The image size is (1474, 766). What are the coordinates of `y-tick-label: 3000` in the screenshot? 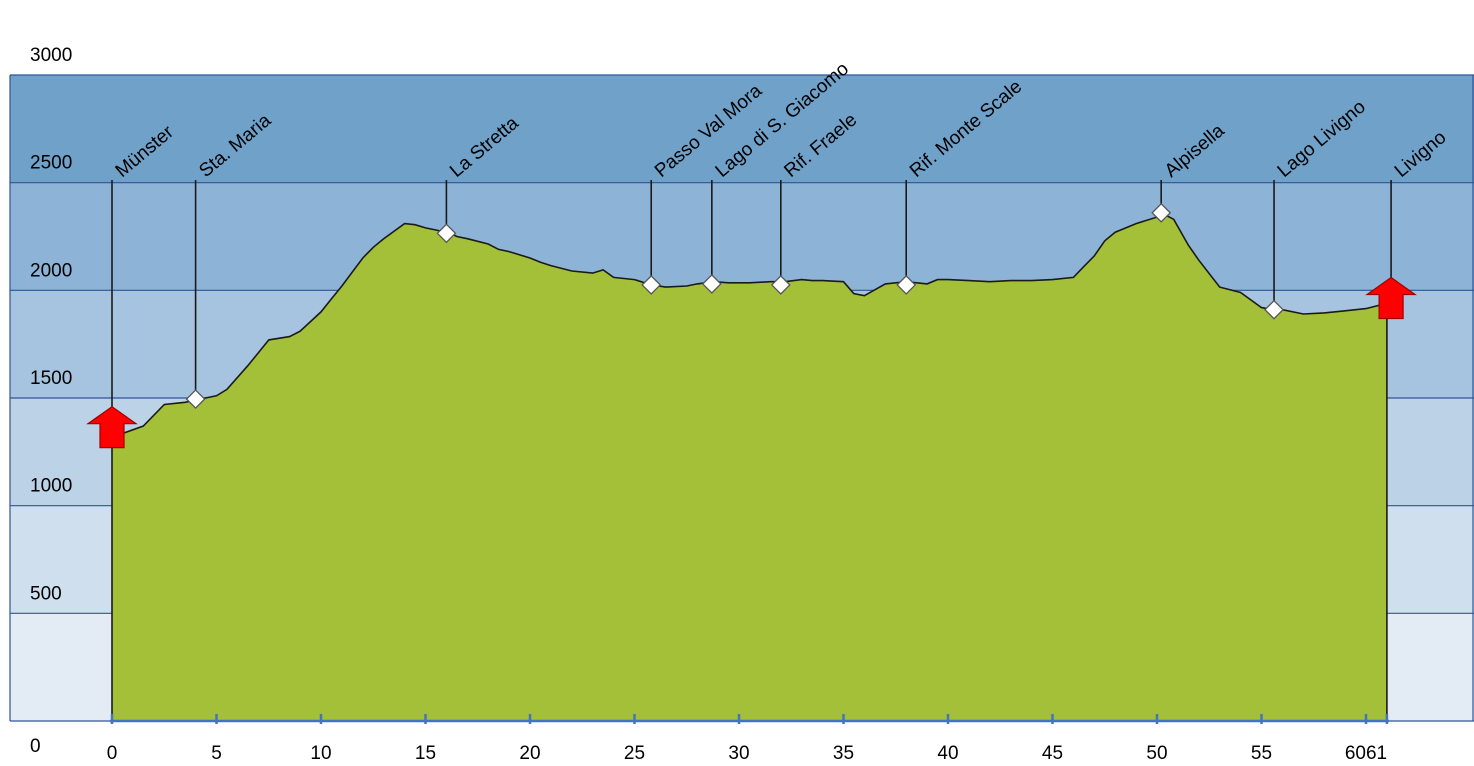 It's located at (51, 55).